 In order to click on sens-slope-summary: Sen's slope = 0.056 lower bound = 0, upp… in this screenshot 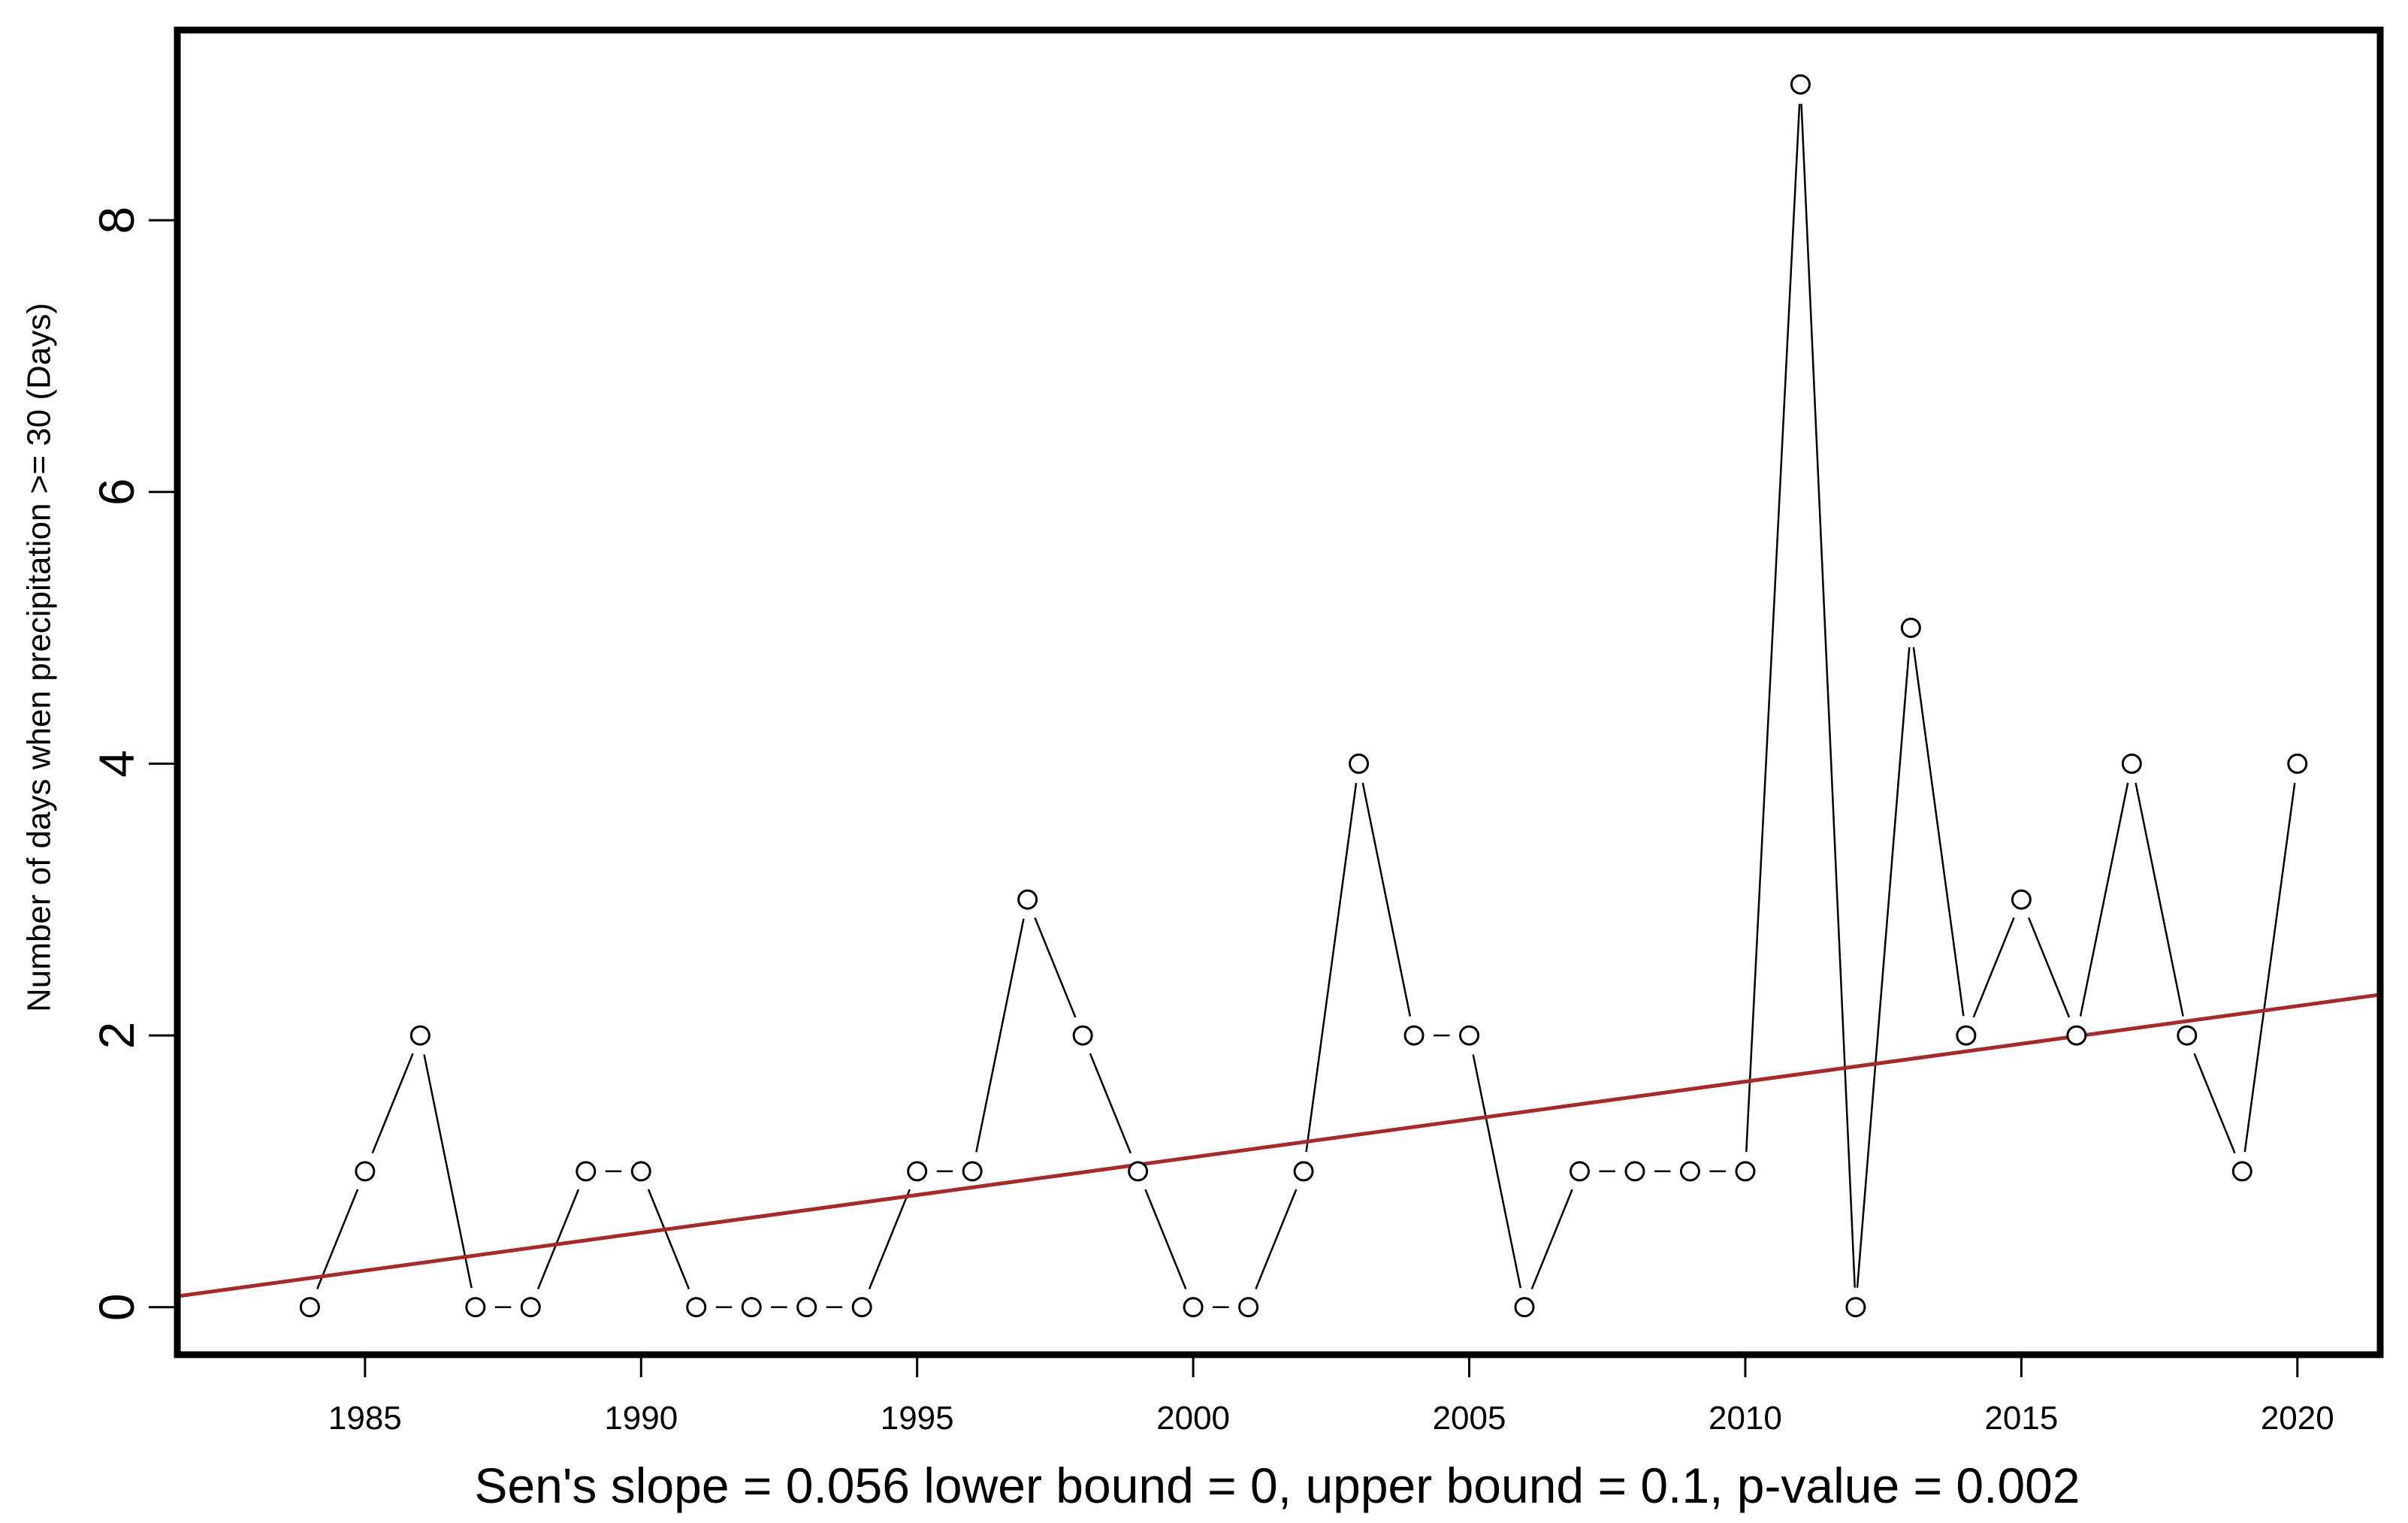, I will do `click(1277, 1485)`.